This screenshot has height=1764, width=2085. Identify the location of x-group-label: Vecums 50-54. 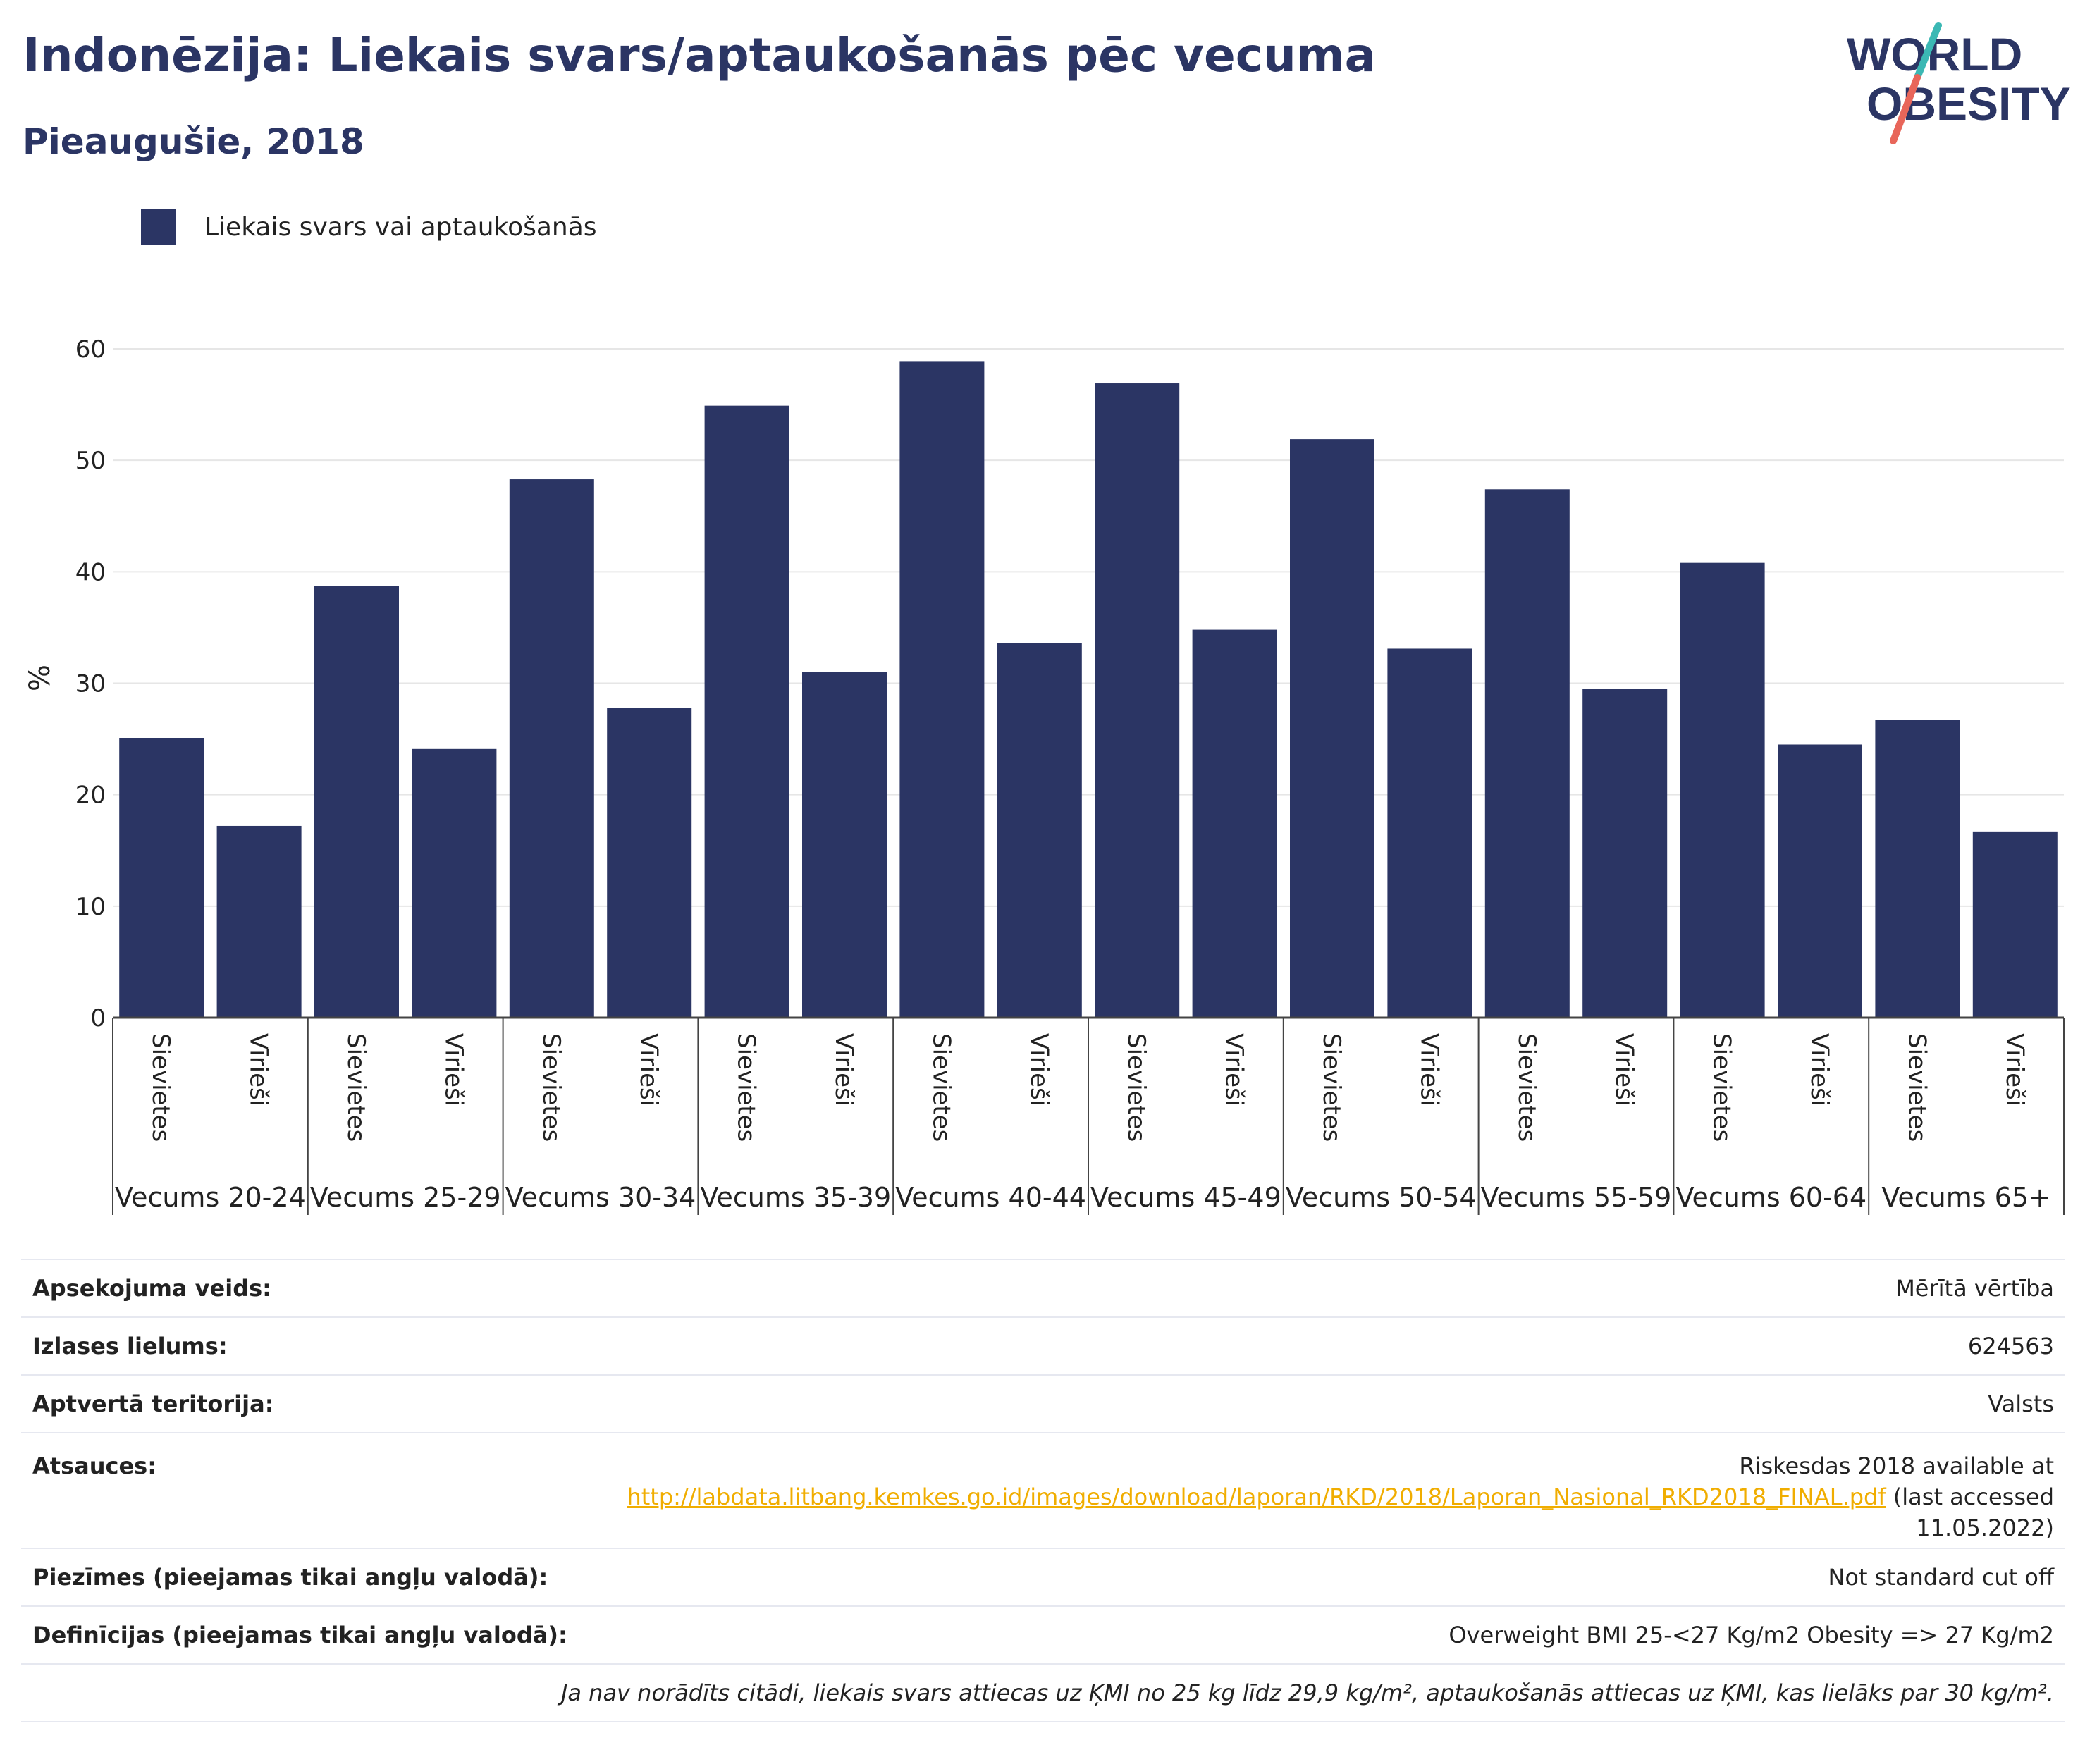
(1381, 1197).